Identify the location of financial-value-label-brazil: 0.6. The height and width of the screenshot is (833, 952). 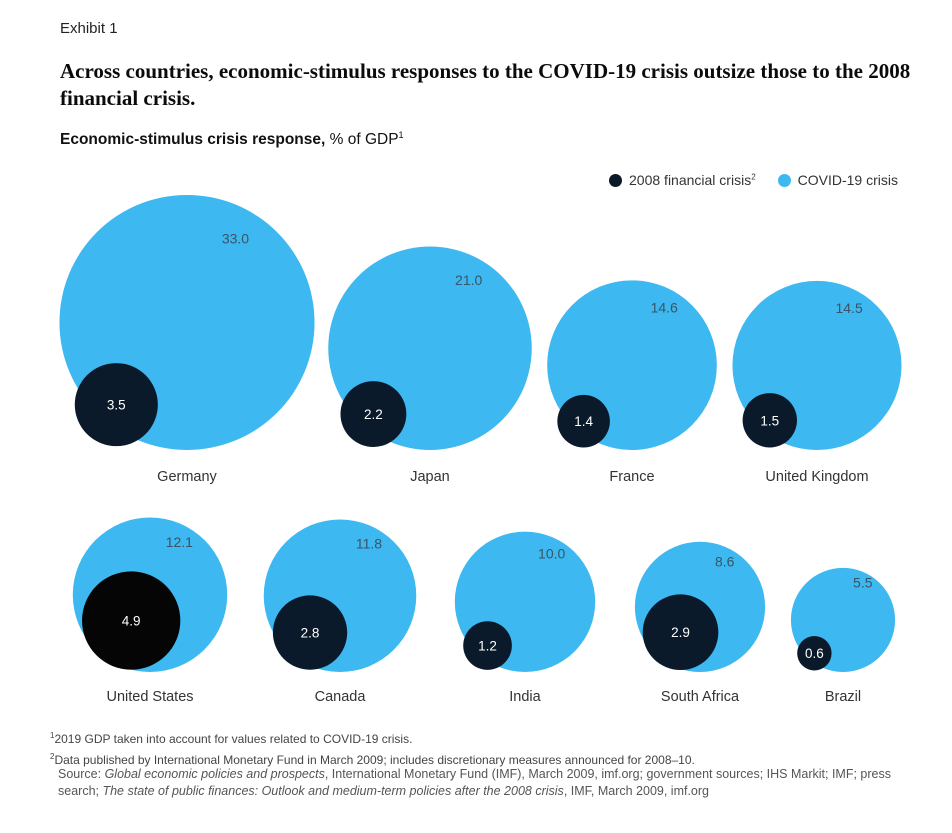
(814, 653).